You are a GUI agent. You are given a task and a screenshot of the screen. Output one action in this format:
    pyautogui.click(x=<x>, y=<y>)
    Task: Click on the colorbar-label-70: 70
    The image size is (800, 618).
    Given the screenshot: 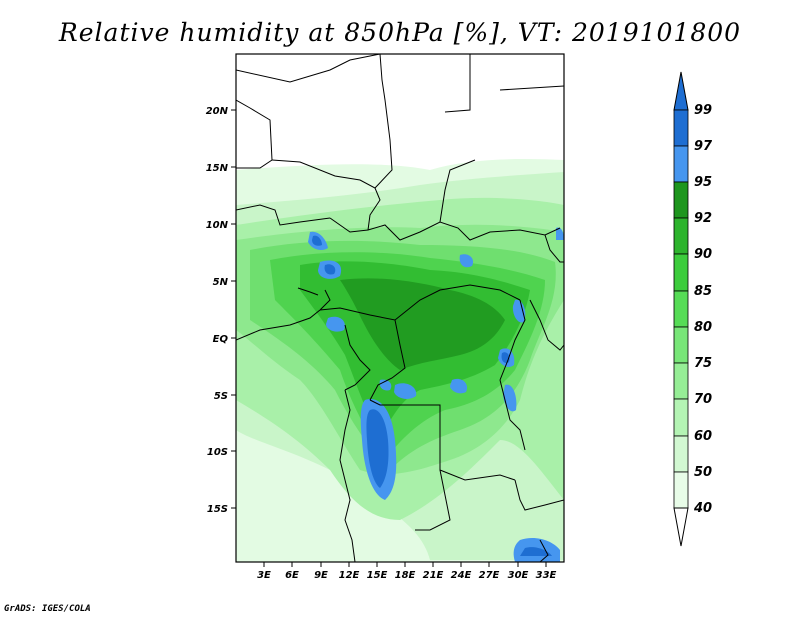 What is the action you would take?
    pyautogui.click(x=703, y=399)
    